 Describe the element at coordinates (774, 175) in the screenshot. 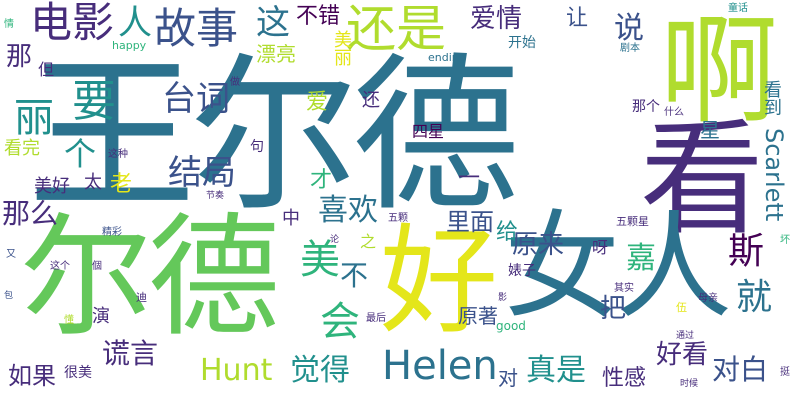

I see `word-scarlett: Scarlett` at that location.